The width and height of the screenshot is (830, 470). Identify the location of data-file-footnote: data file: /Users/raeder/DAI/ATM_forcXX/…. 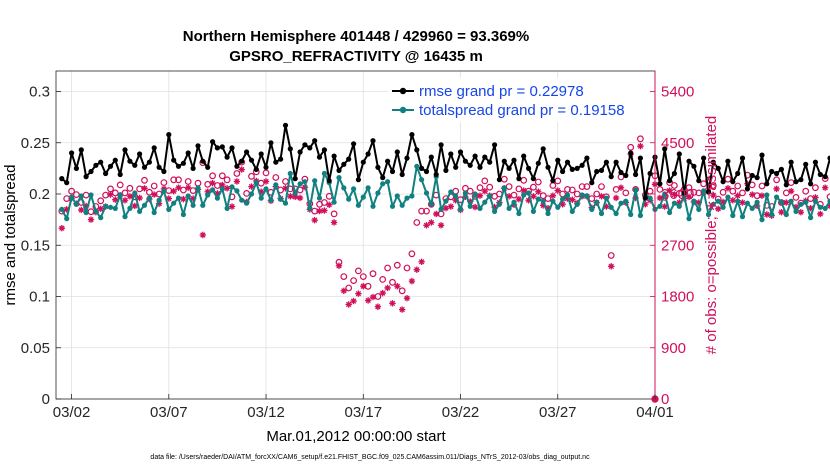
(370, 457).